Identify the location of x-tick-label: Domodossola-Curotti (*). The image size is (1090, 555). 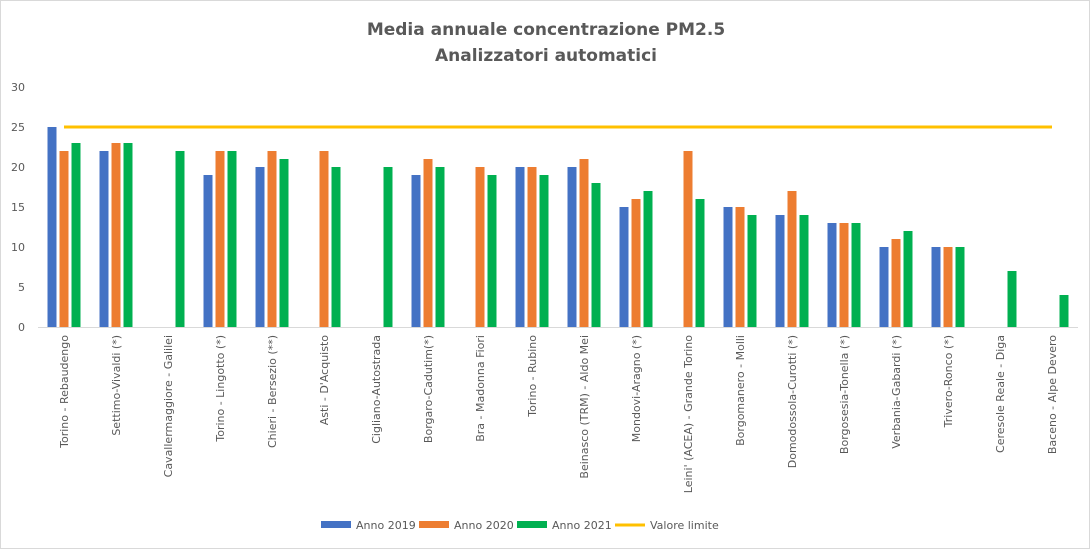
(792, 401).